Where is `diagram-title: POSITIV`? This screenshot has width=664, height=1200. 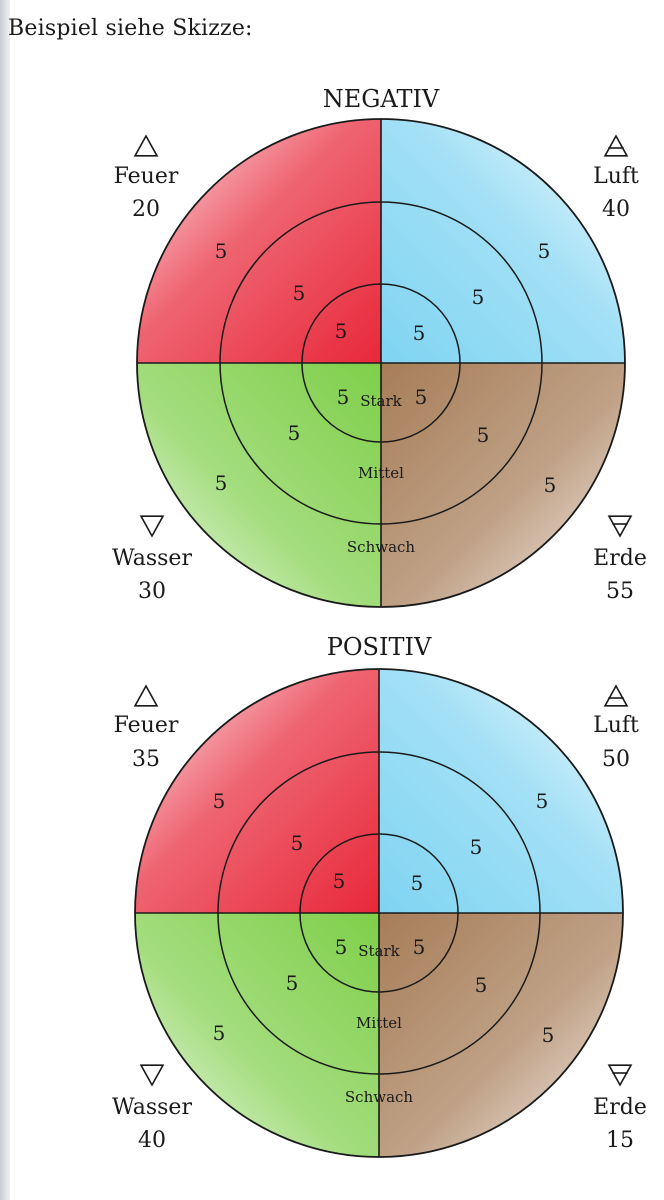 diagram-title: POSITIV is located at coordinates (379, 647).